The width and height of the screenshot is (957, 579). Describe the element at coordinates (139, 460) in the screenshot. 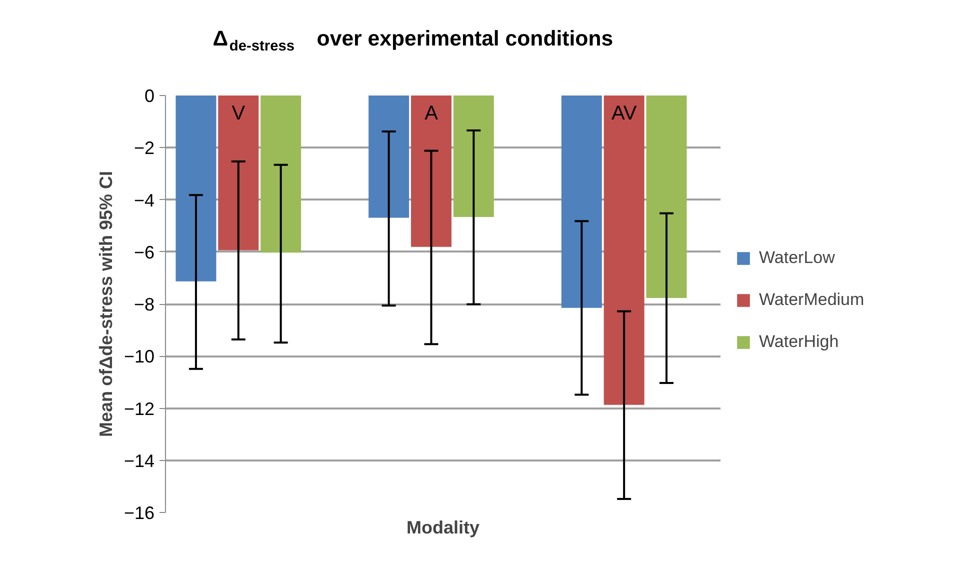

I see `y-tick-label: −14` at that location.